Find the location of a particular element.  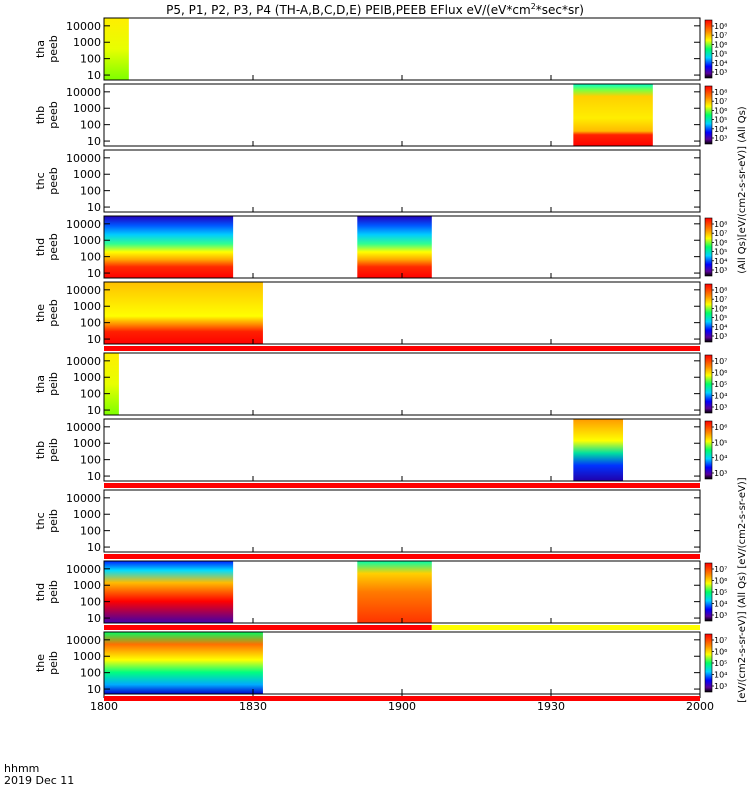

status-bar-after-the-peeb is located at coordinates (402, 348).